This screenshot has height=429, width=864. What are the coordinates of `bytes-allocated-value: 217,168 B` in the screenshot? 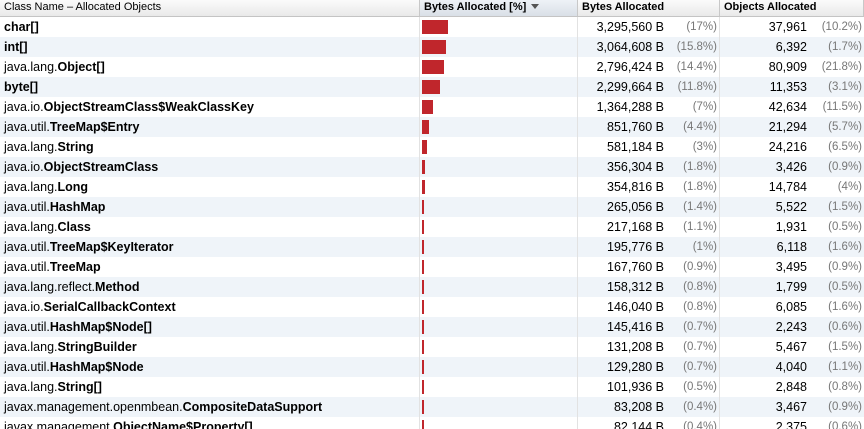 It's located at (635, 227).